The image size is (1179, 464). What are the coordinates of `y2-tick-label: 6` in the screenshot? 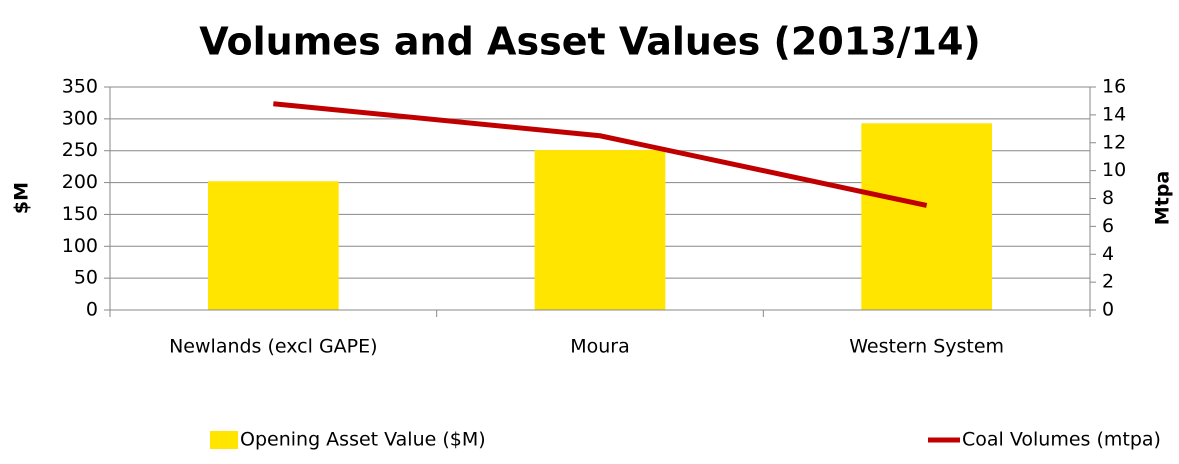 It's located at (1108, 226).